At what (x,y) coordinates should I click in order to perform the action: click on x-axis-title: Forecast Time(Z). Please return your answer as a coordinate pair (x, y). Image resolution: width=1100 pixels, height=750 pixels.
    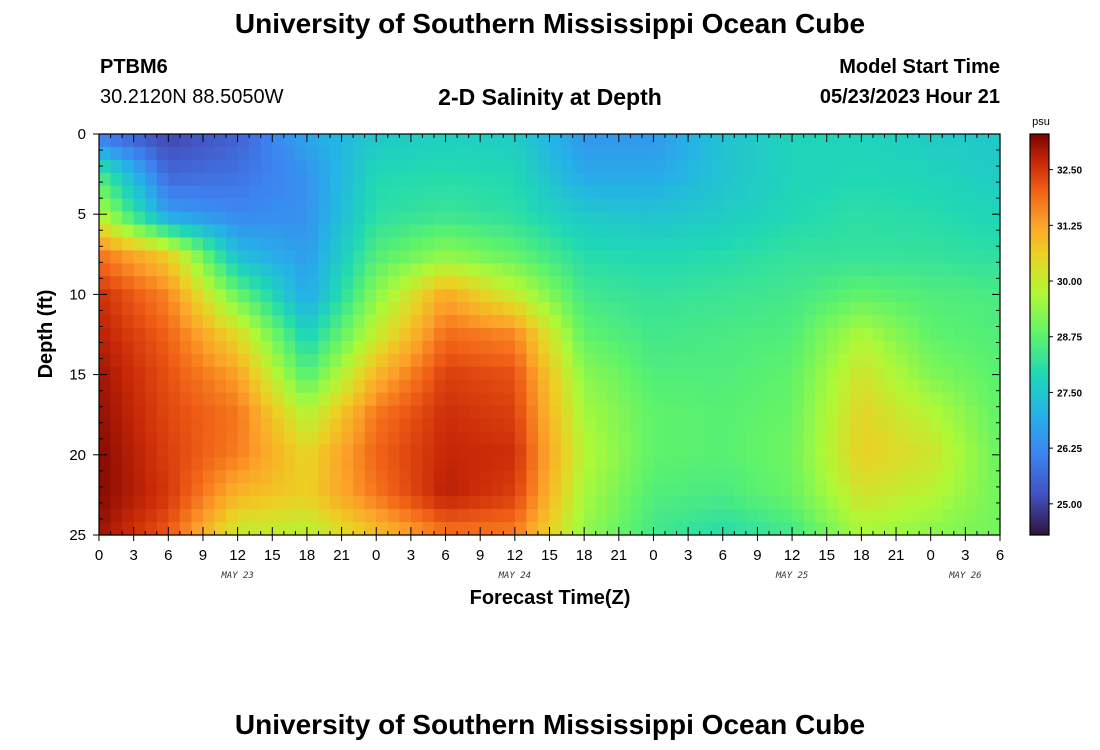
    Looking at the image, I should click on (550, 598).